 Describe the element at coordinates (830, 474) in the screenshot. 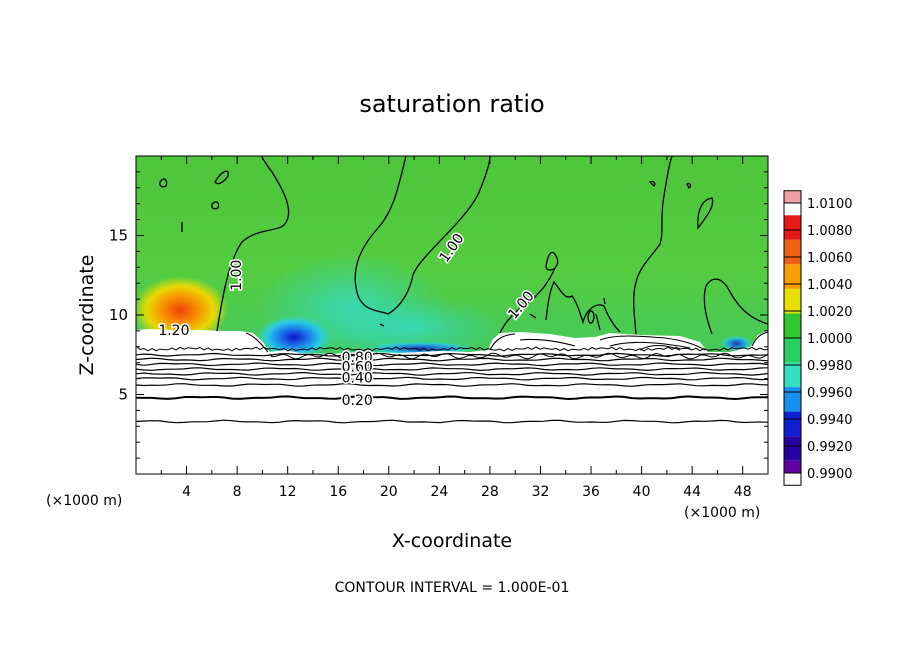

I see `colorbar-label: 0.9900` at that location.